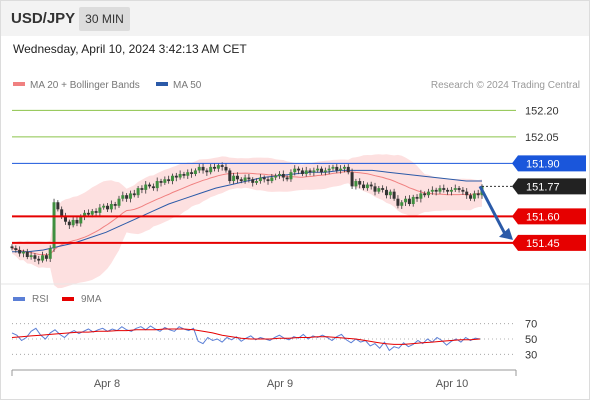 The width and height of the screenshot is (590, 400). What do you see at coordinates (492, 210) in the screenshot?
I see `forecast-arrow-shaft` at bounding box center [492, 210].